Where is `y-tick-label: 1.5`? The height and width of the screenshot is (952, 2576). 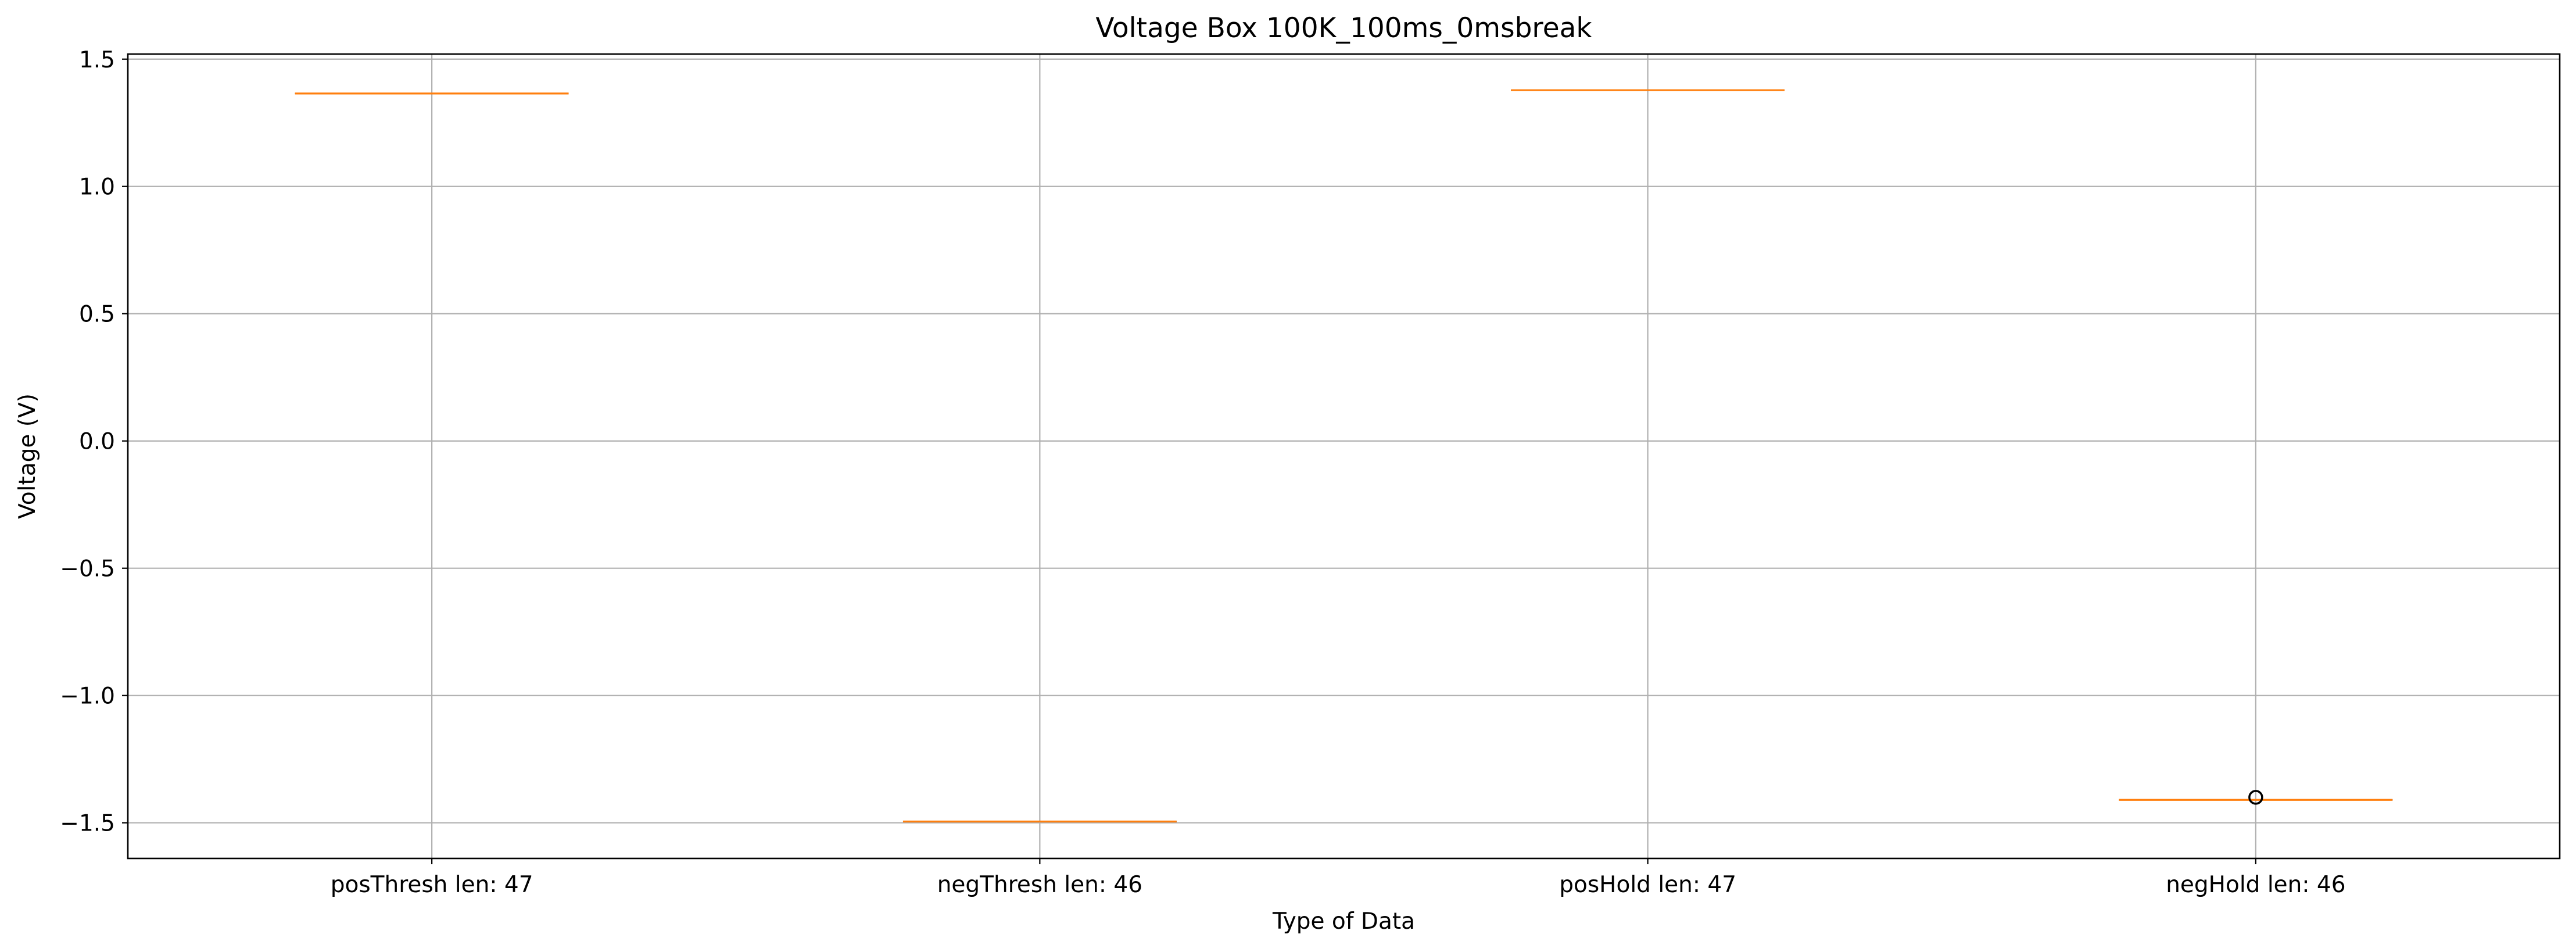
y-tick-label: 1.5 is located at coordinates (97, 60).